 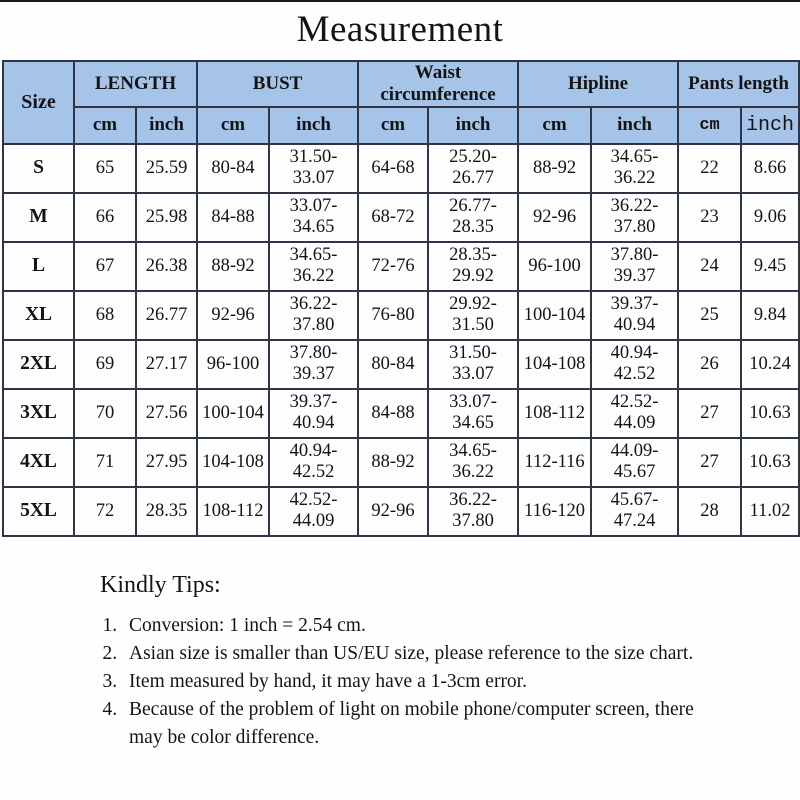 What do you see at coordinates (105, 364) in the screenshot?
I see `value-cell: 69` at bounding box center [105, 364].